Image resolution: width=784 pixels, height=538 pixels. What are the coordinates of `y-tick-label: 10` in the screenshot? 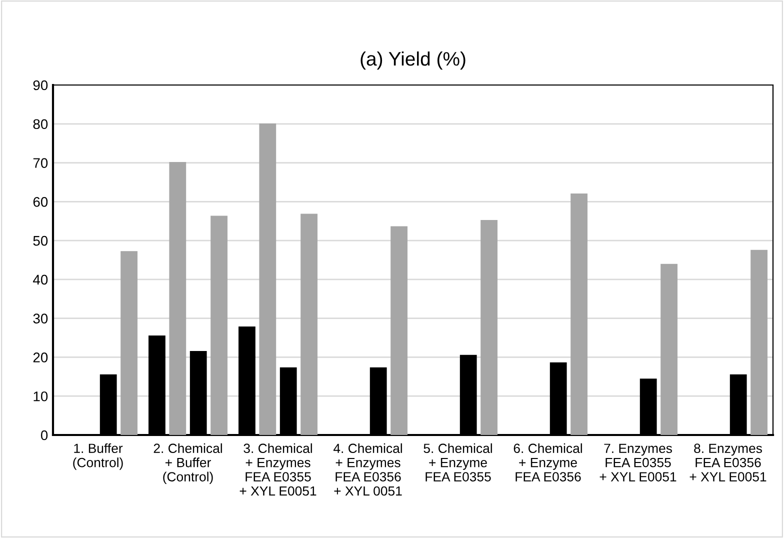 It's located at (41, 396).